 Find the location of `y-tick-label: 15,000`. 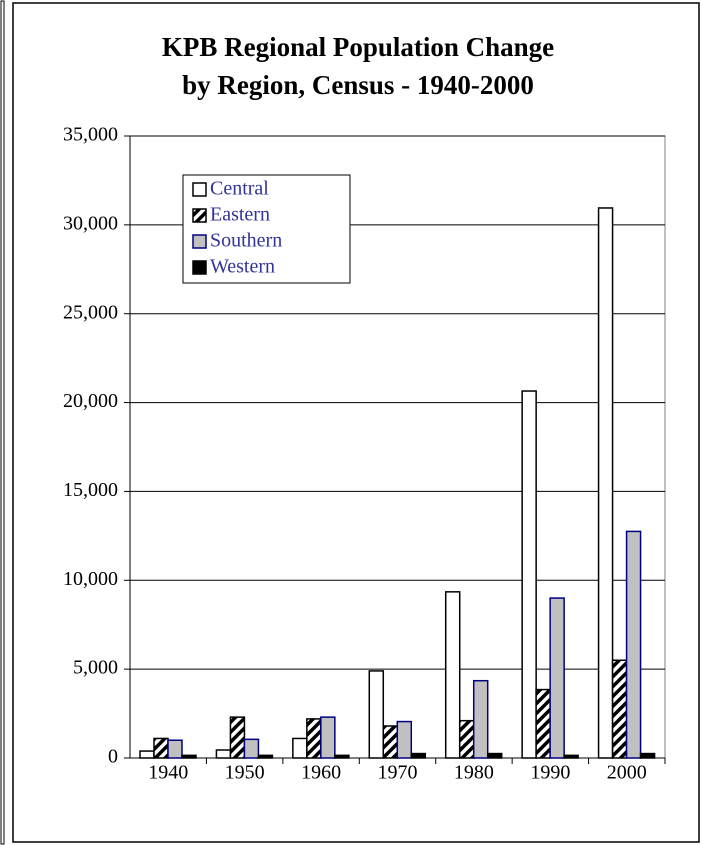

y-tick-label: 15,000 is located at coordinates (90, 490).